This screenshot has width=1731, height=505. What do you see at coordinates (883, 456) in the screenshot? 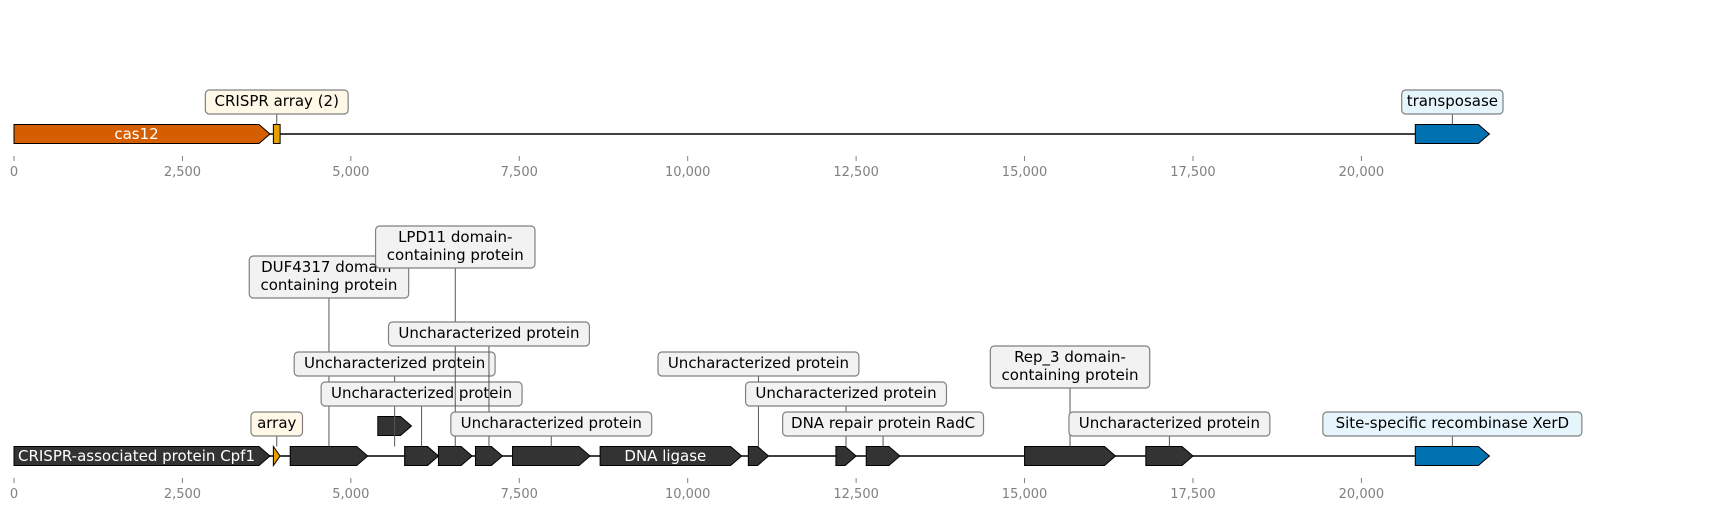
I see `gene-radc` at bounding box center [883, 456].